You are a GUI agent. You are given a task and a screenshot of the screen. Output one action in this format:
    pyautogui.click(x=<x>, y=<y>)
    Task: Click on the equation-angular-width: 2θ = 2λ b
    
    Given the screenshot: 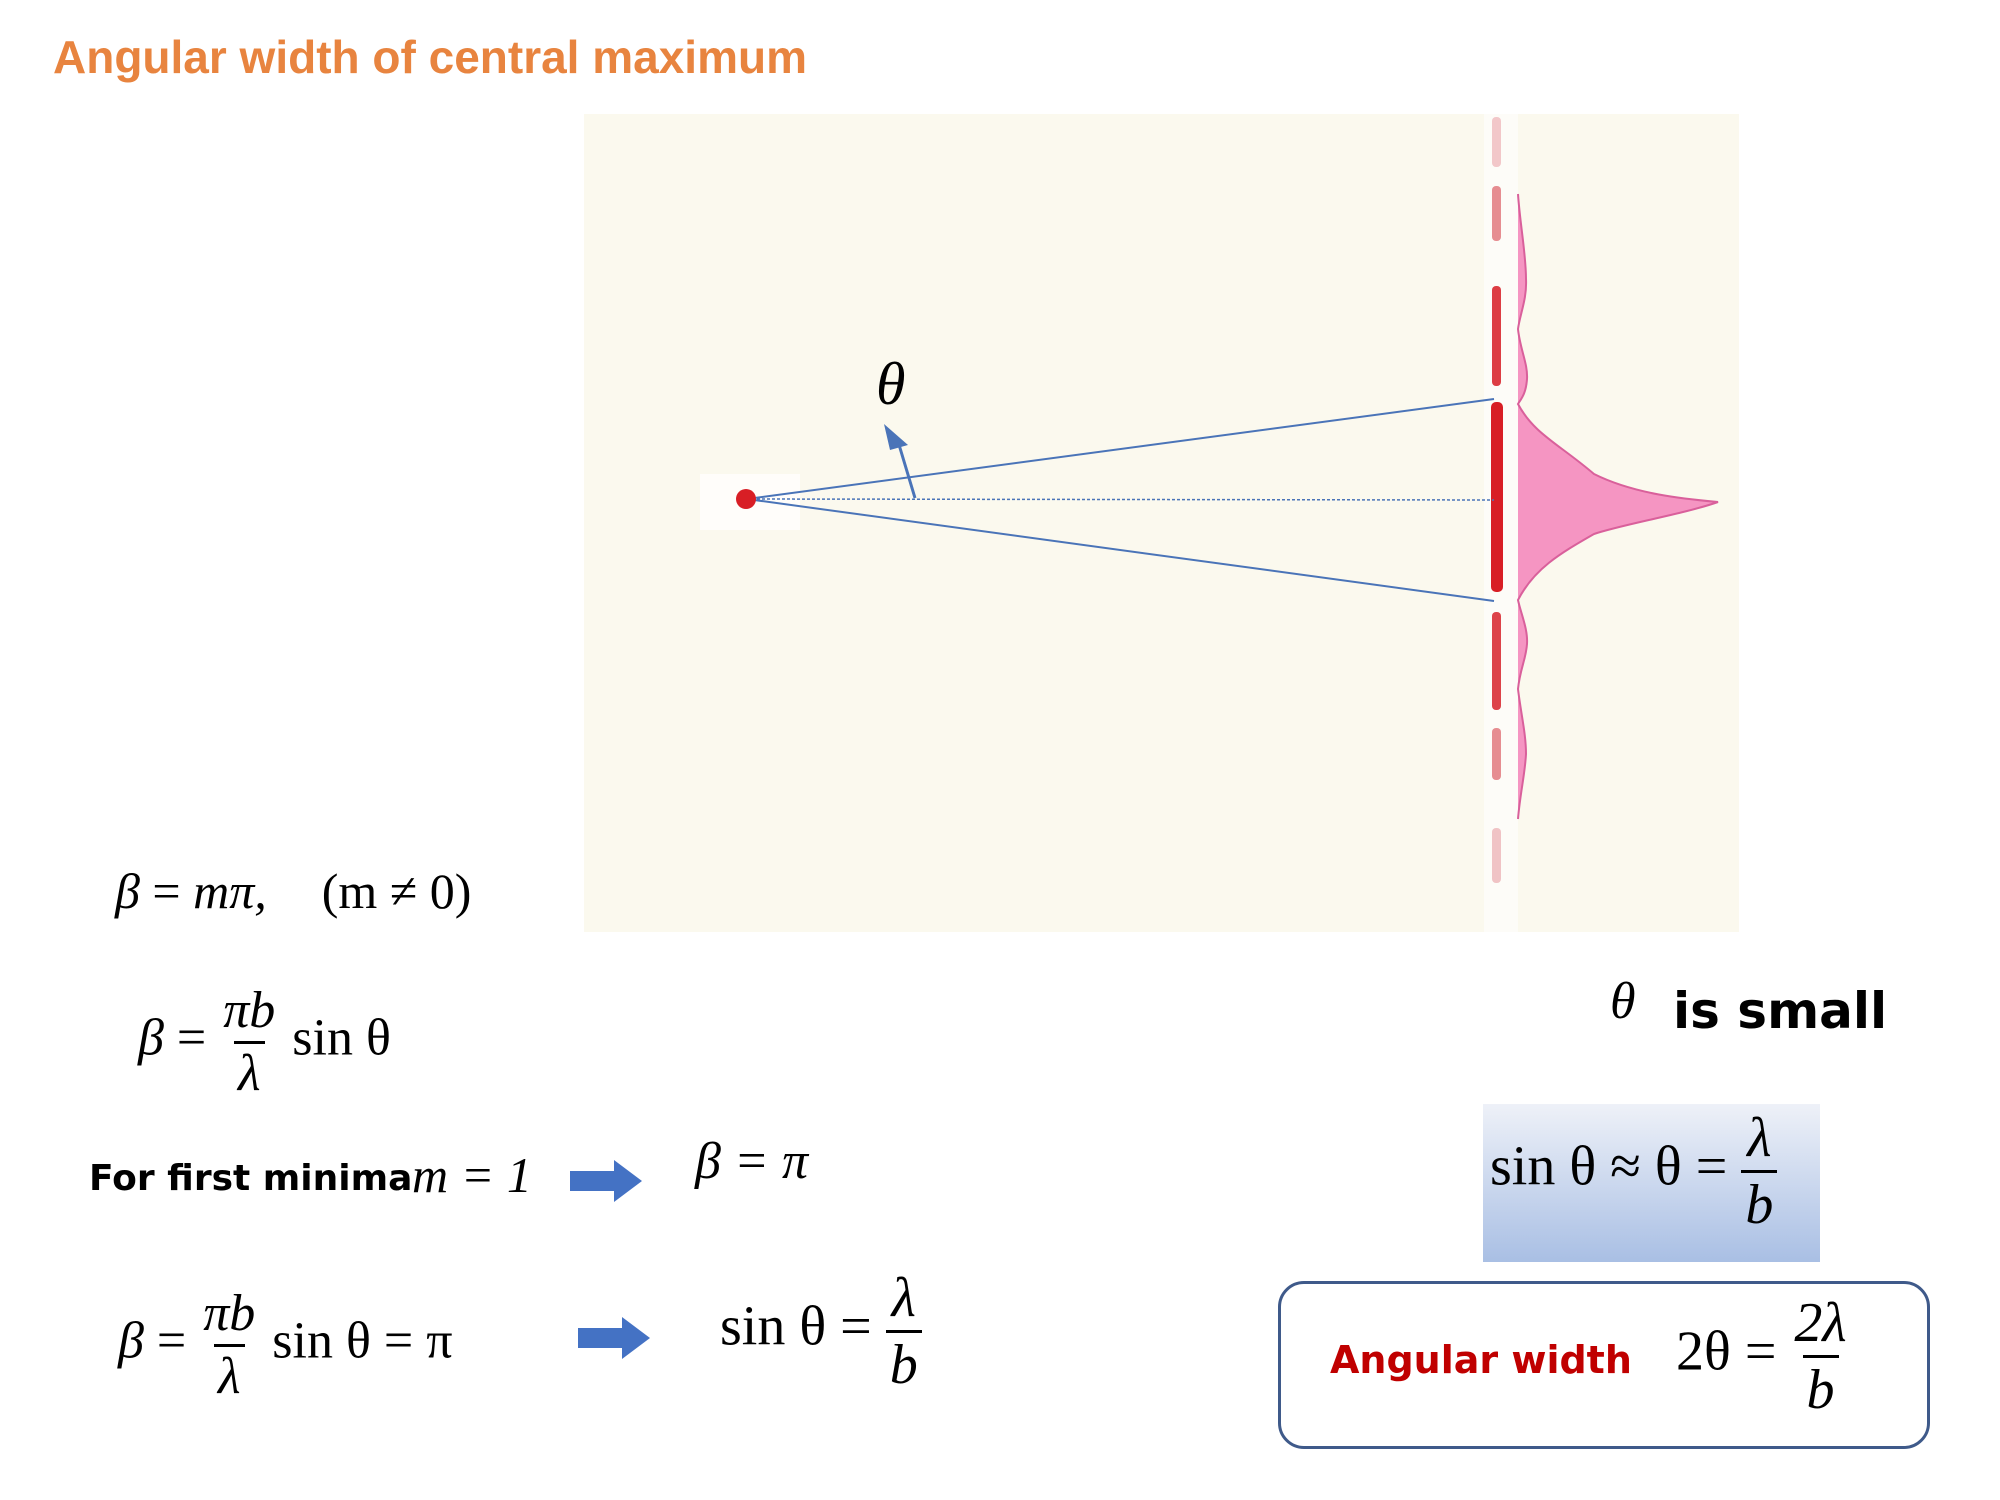 What is the action you would take?
    pyautogui.click(x=1763, y=1356)
    